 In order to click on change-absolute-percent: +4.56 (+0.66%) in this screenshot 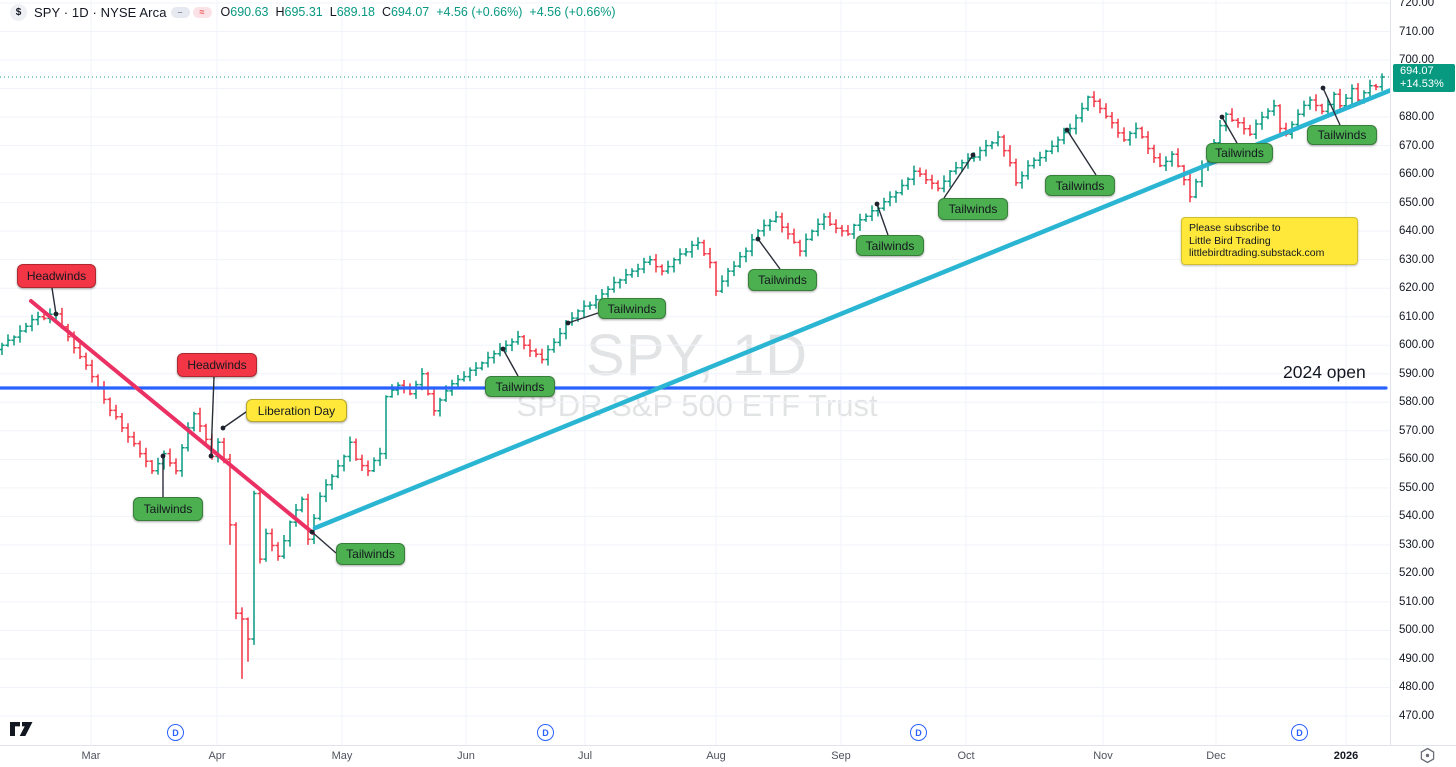, I will do `click(479, 12)`.